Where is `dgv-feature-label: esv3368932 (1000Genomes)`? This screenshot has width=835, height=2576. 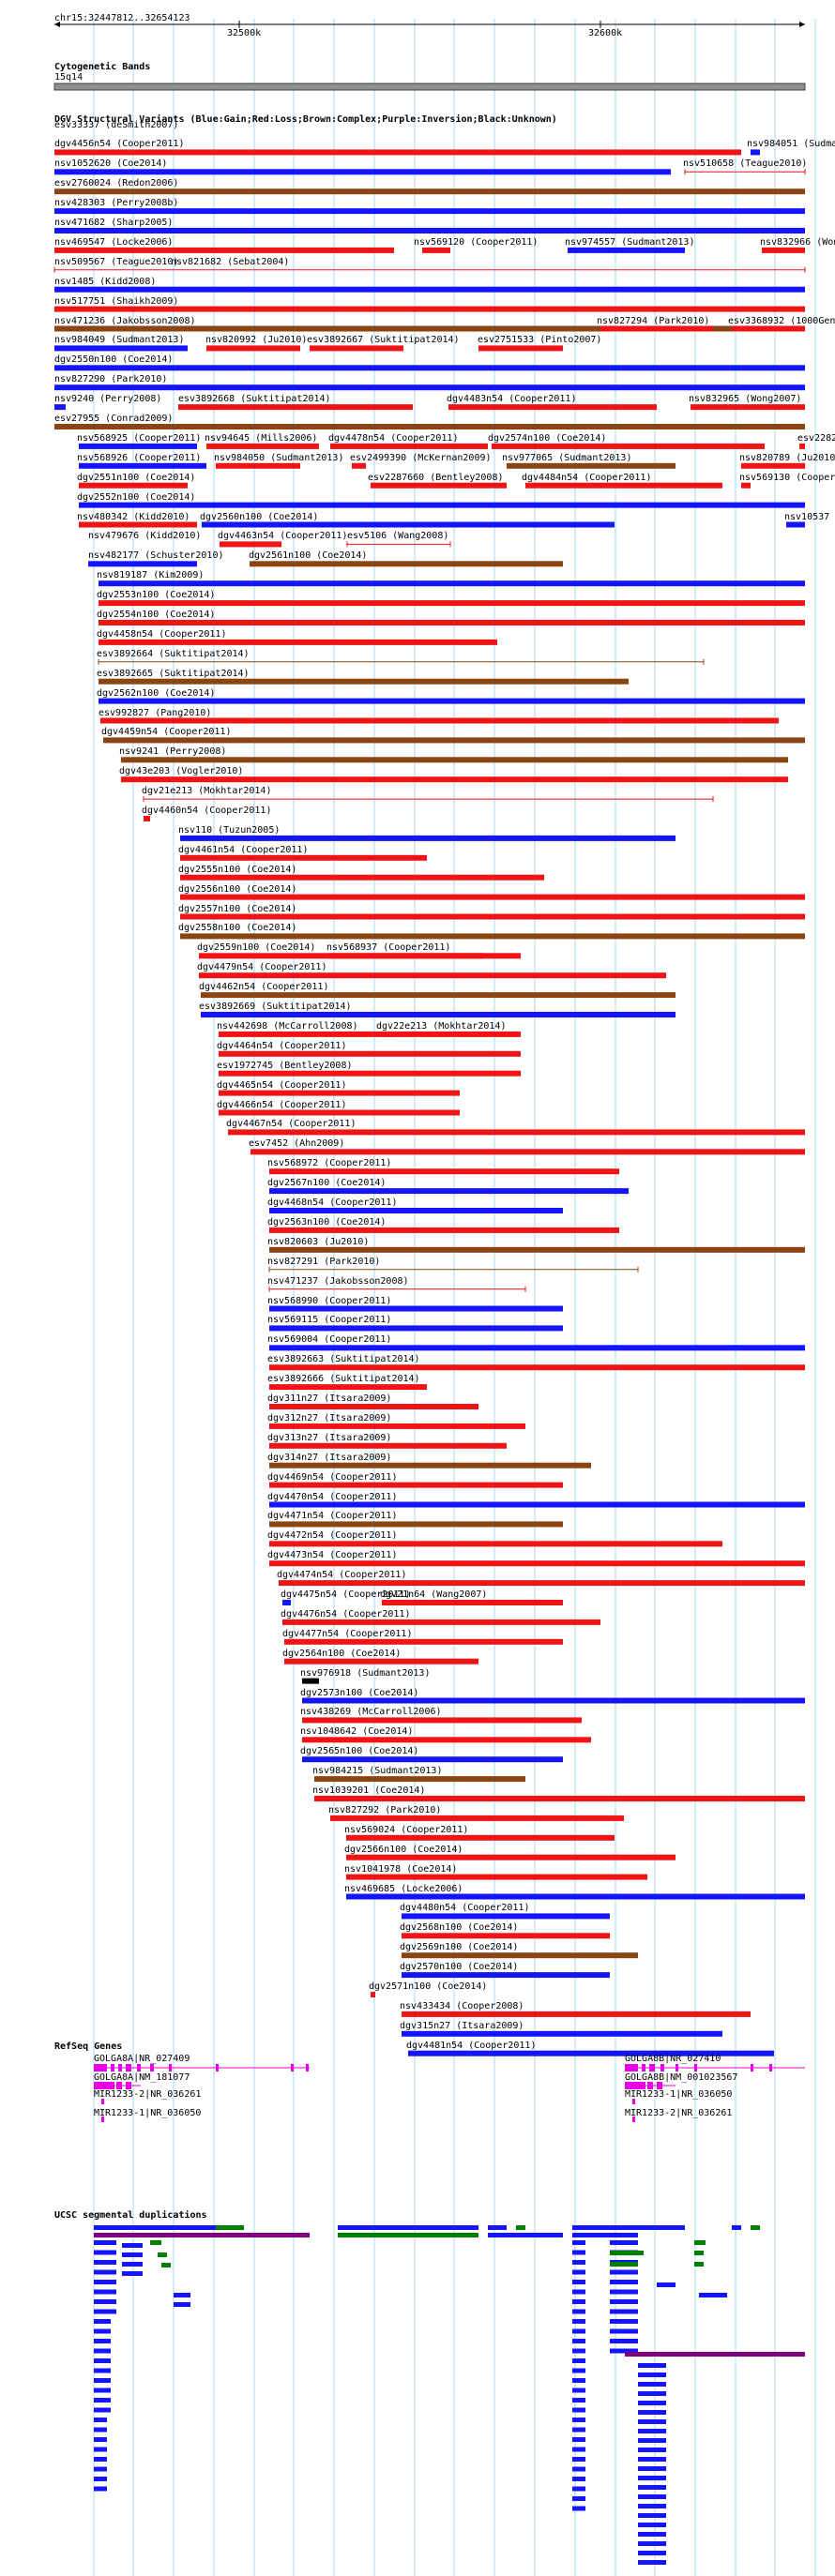
dgv-feature-label: esv3368932 (1000Genomes) is located at coordinates (781, 320).